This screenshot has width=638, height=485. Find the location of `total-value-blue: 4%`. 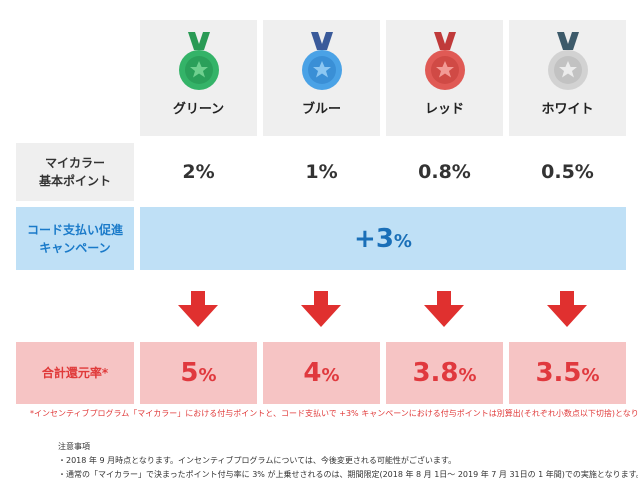

total-value-blue: 4% is located at coordinates (321, 373).